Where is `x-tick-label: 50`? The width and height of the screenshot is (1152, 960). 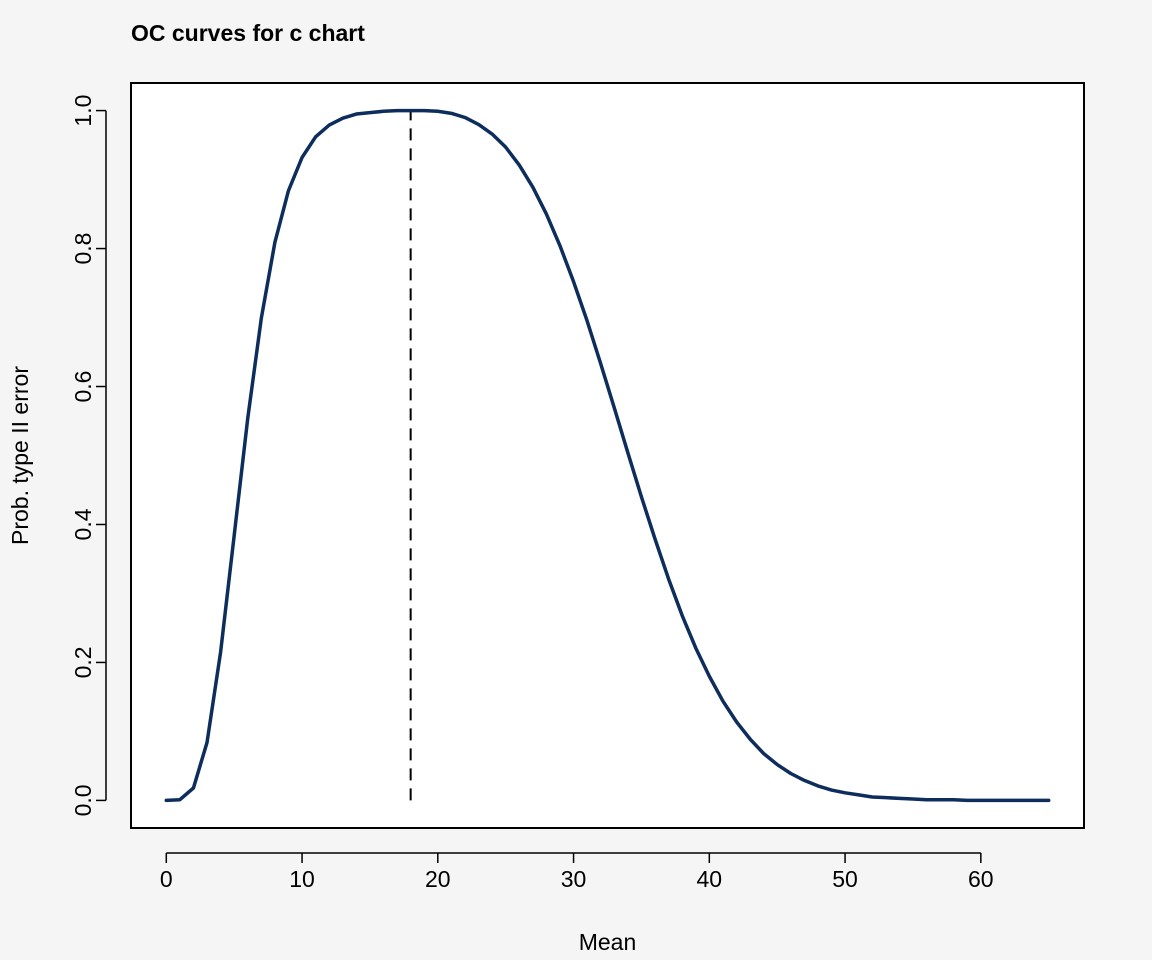
x-tick-label: 50 is located at coordinates (845, 879).